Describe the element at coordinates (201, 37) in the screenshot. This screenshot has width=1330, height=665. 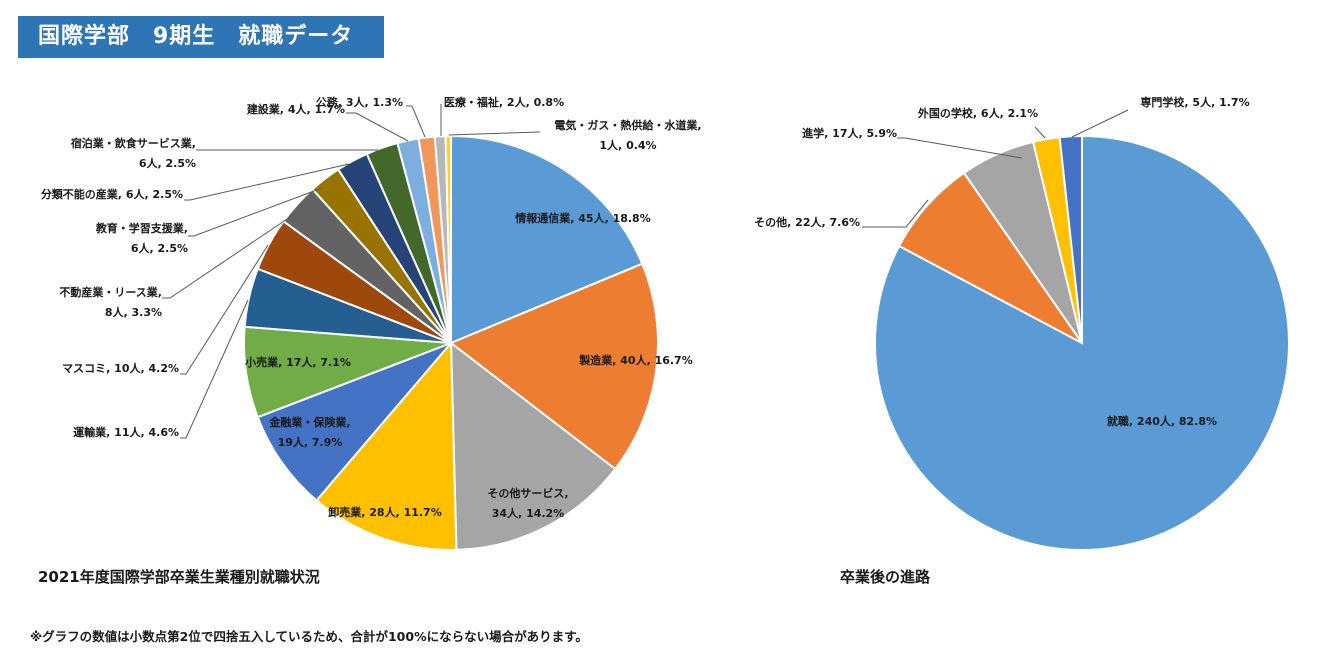
I see `page-title: 国際学部 9期生 就職データ` at that location.